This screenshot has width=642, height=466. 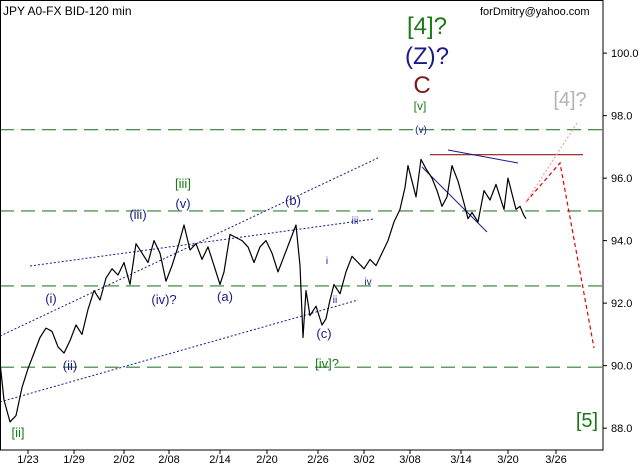 I want to click on wave-label-2: C, so click(x=421, y=85).